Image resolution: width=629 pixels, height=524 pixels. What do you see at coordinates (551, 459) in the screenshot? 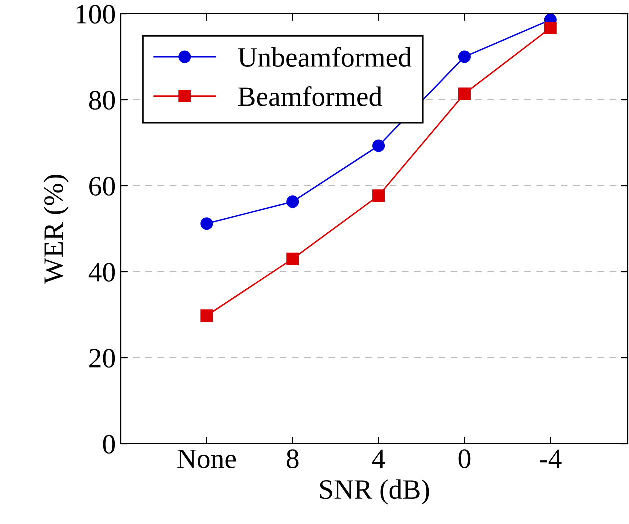
I see `x-tick-label: -4` at bounding box center [551, 459].